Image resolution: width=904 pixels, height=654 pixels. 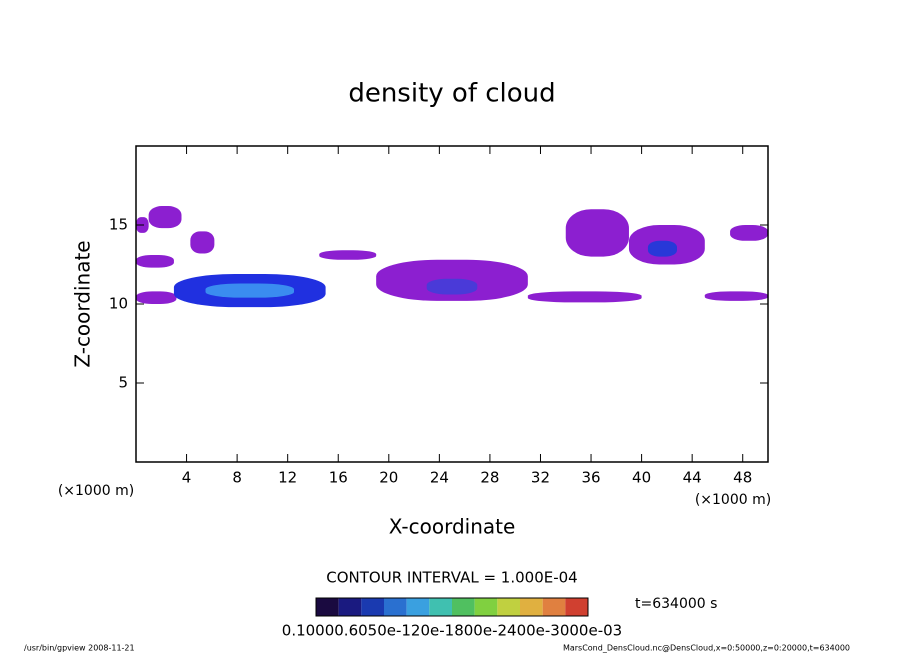 I want to click on y-unit-label: (×1000 m), so click(x=96, y=491).